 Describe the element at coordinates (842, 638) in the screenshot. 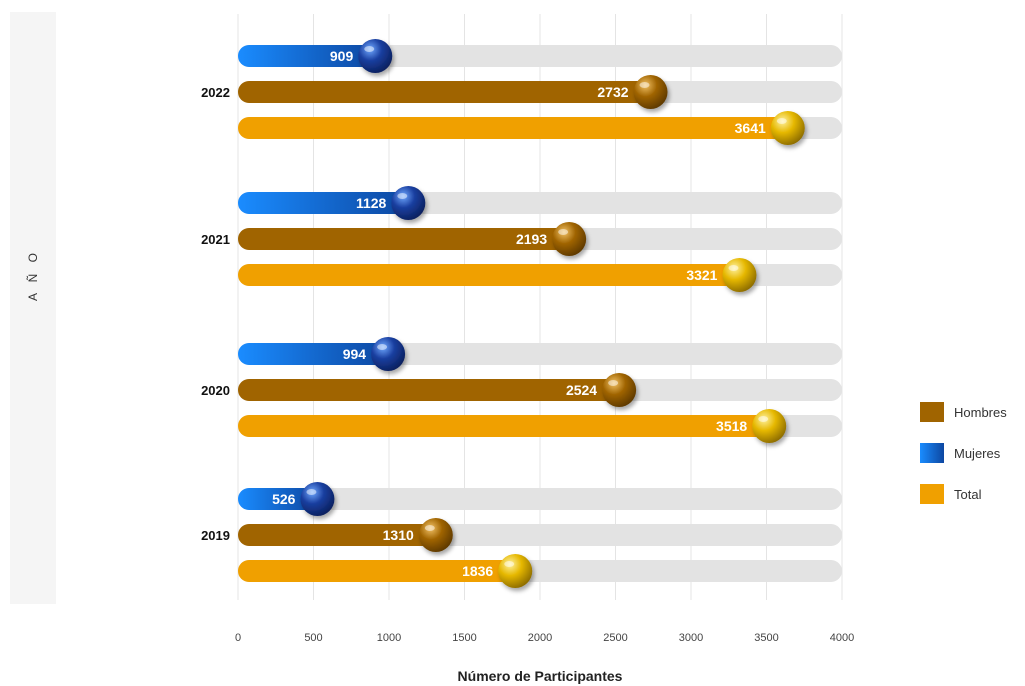

I see `x-tick-label: 4000` at that location.